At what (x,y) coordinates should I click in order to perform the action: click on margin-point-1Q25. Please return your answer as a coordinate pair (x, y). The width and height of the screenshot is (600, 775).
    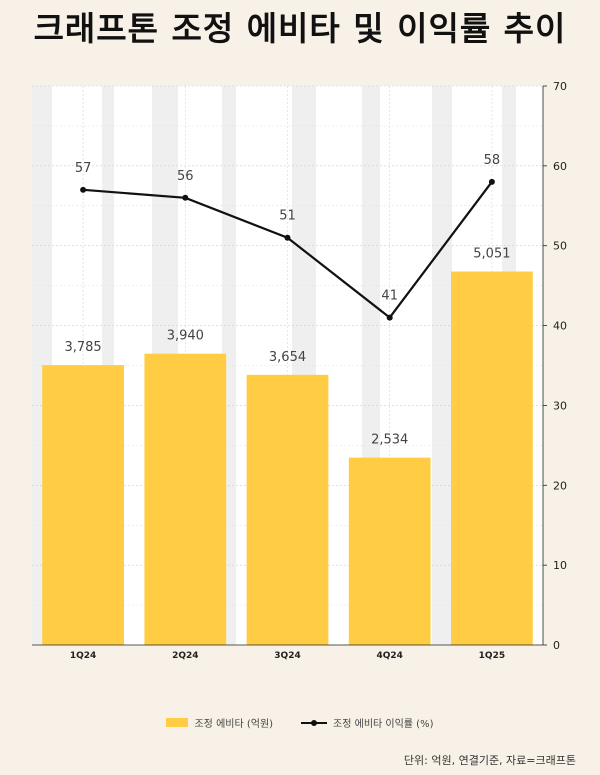
    Looking at the image, I should click on (491, 181).